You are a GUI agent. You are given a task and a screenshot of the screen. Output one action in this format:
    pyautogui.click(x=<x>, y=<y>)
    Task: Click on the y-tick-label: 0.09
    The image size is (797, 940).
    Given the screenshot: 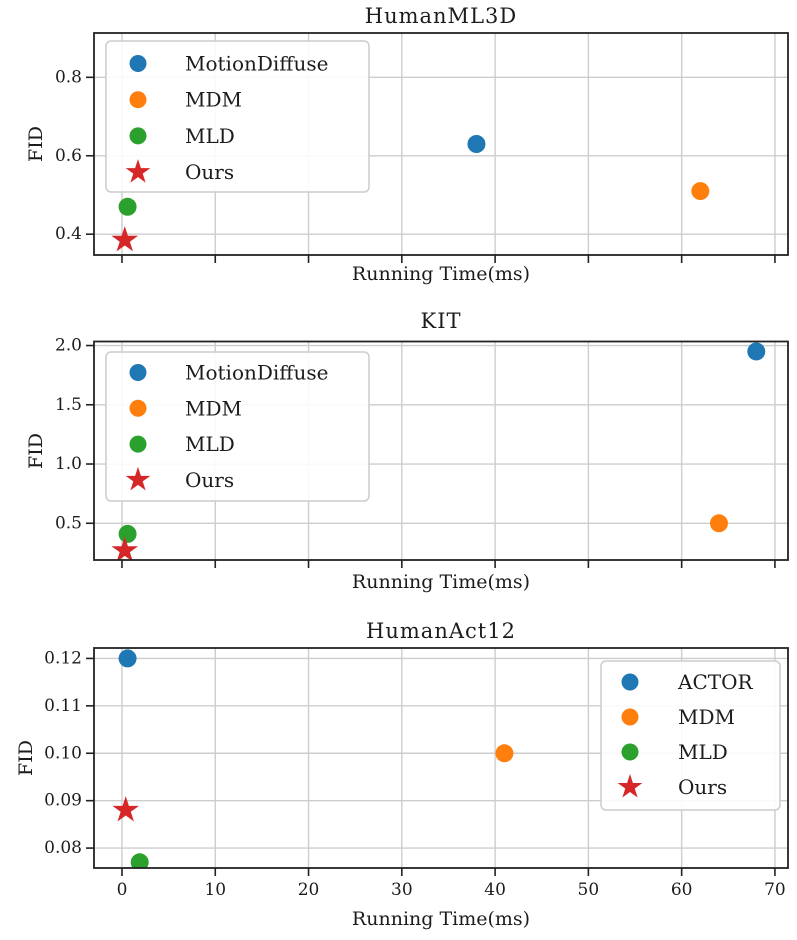 What is the action you would take?
    pyautogui.click(x=63, y=801)
    